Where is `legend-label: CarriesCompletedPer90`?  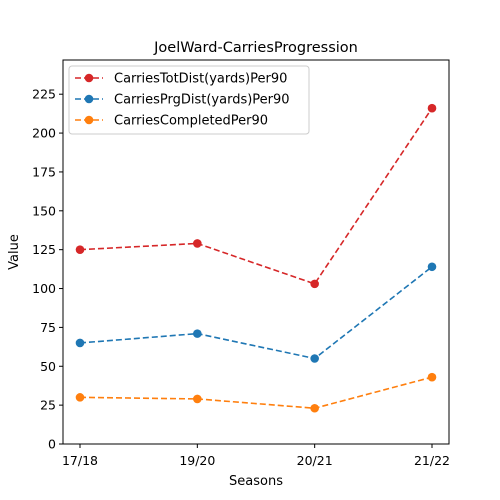 legend-label: CarriesCompletedPer90 is located at coordinates (191, 121).